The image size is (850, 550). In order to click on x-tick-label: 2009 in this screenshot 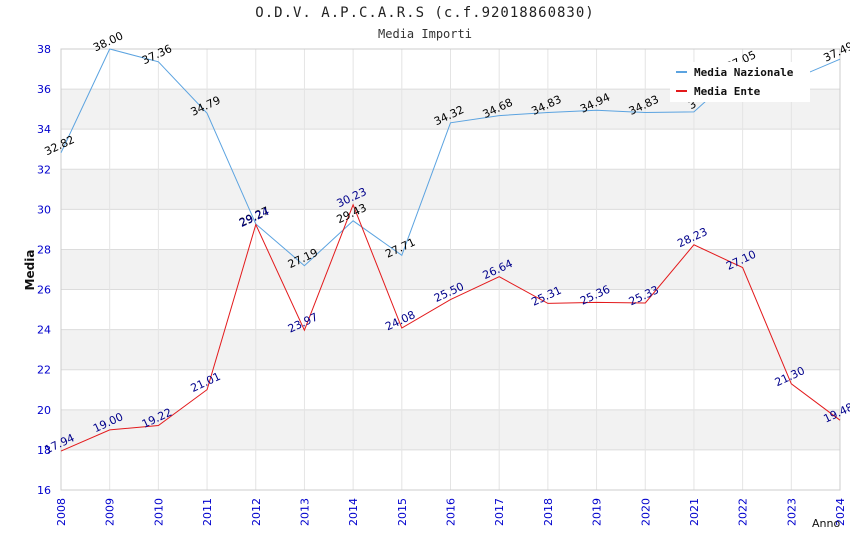, I will do `click(110, 512)`.